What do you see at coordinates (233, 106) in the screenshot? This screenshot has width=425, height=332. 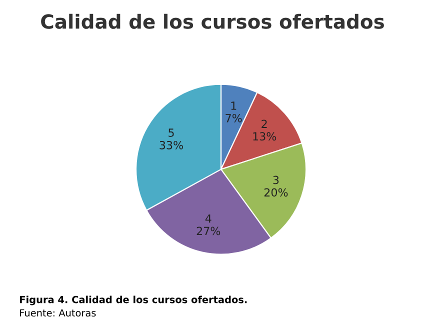 I see `slice-label: 1` at bounding box center [233, 106].